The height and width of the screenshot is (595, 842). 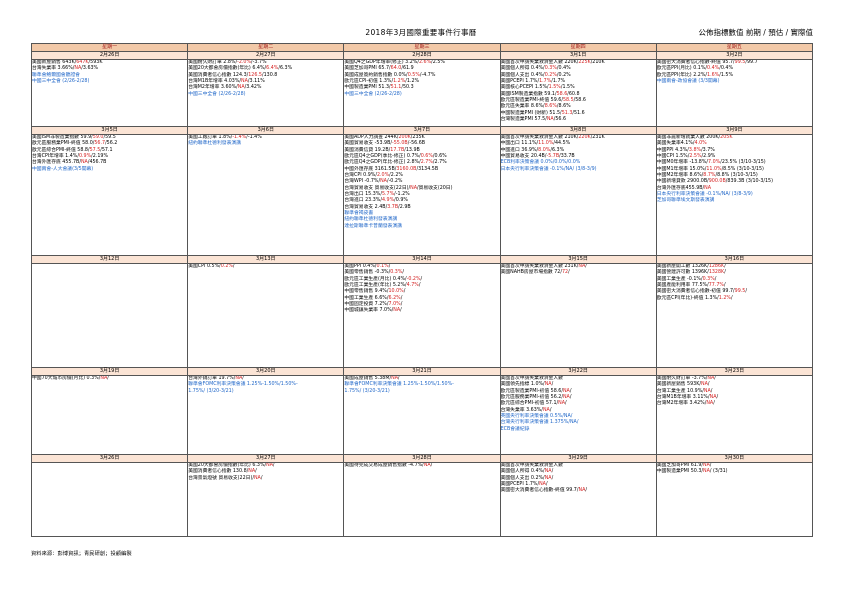 What do you see at coordinates (529, 404) in the screenshot?
I see `indicator-text: 歐元區綜合PMI-初值 57.1/` at bounding box center [529, 404].